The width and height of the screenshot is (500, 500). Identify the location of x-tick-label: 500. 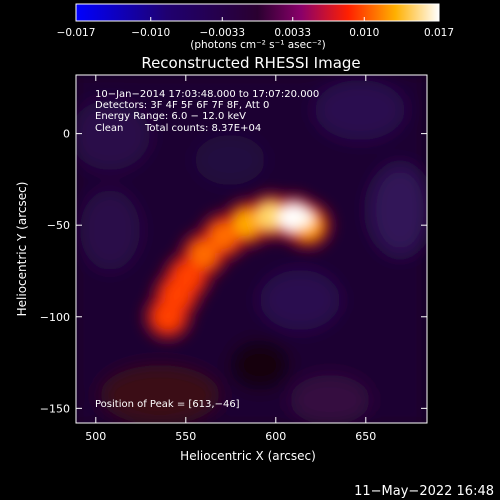
(95, 436).